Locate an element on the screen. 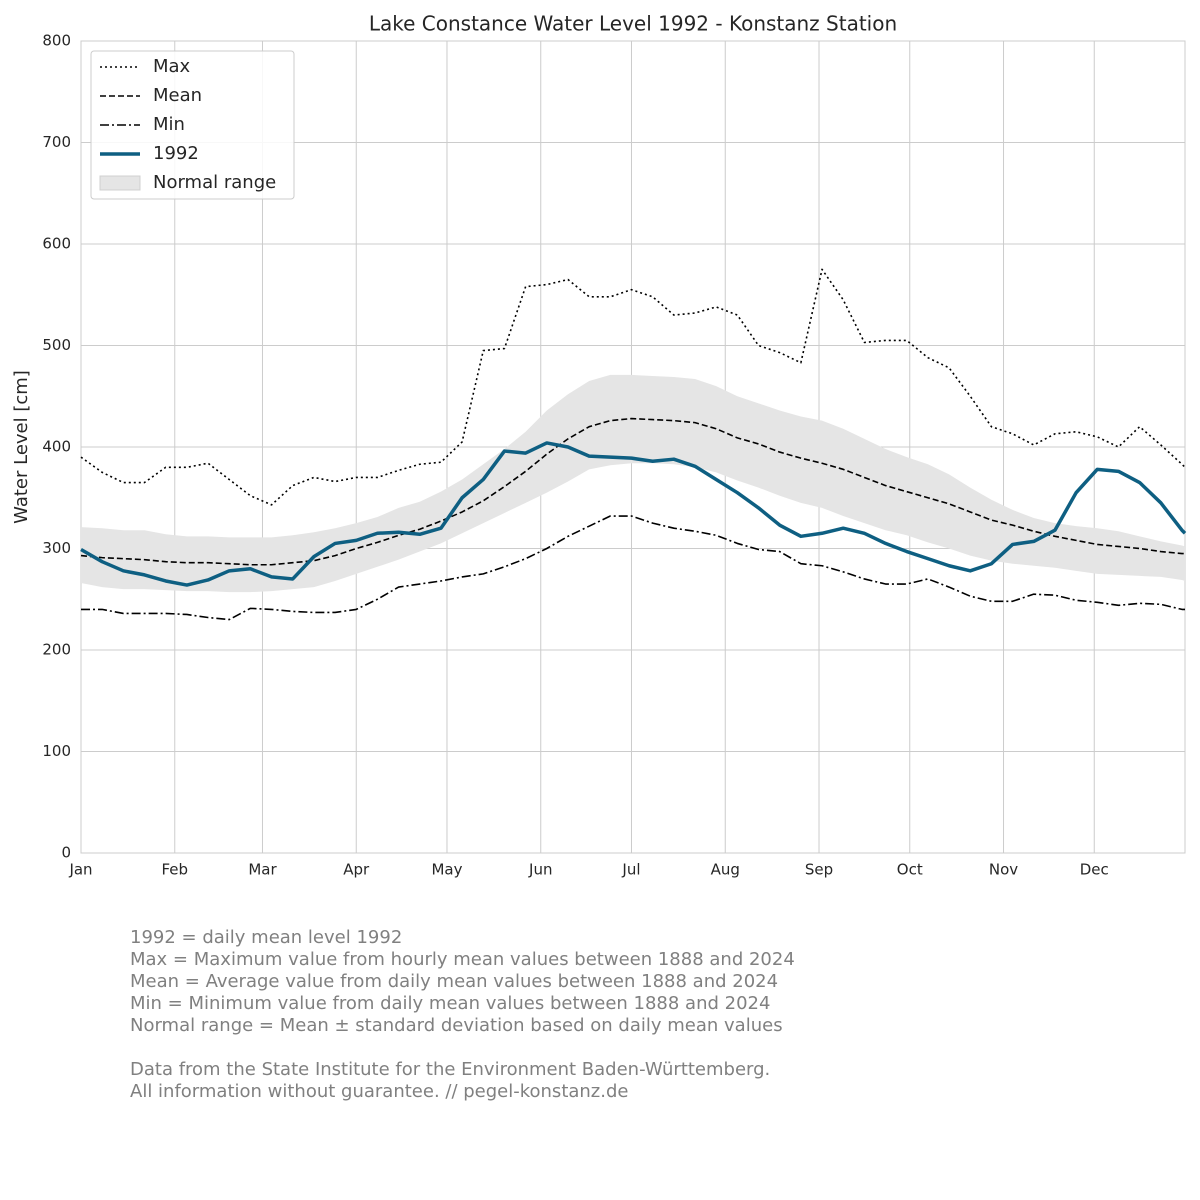 This screenshot has width=1200, height=1200. y-axis-label: Water Level [cm] is located at coordinates (21, 447).